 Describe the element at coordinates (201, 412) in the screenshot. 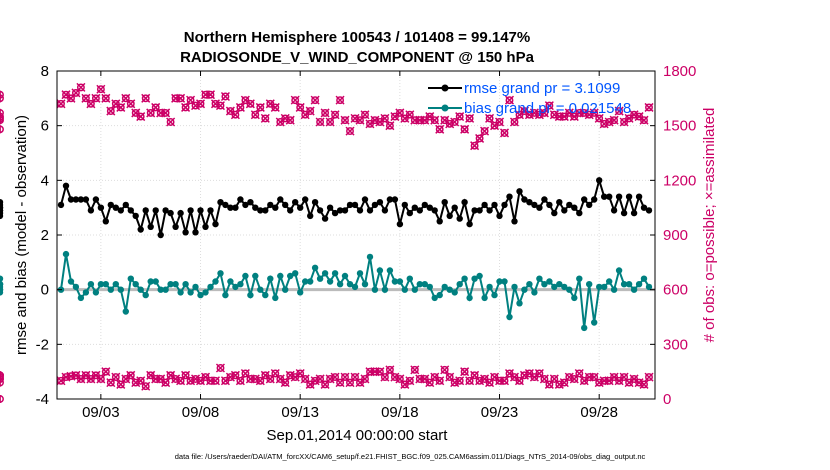

I see `x-tick-label: 09/08` at that location.